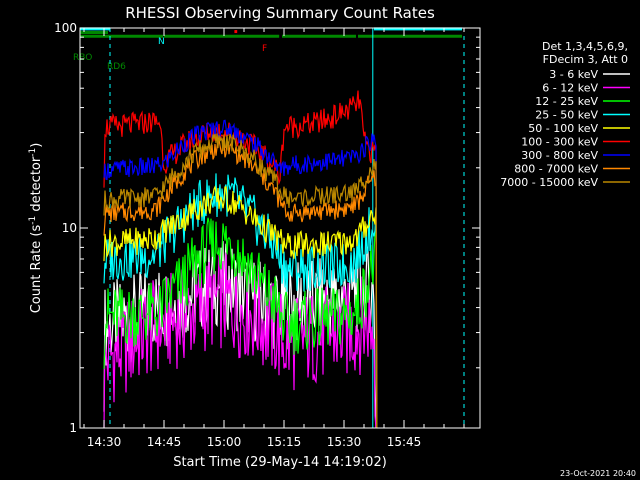  What do you see at coordinates (264, 49) in the screenshot?
I see `flag-label-3: F` at bounding box center [264, 49].